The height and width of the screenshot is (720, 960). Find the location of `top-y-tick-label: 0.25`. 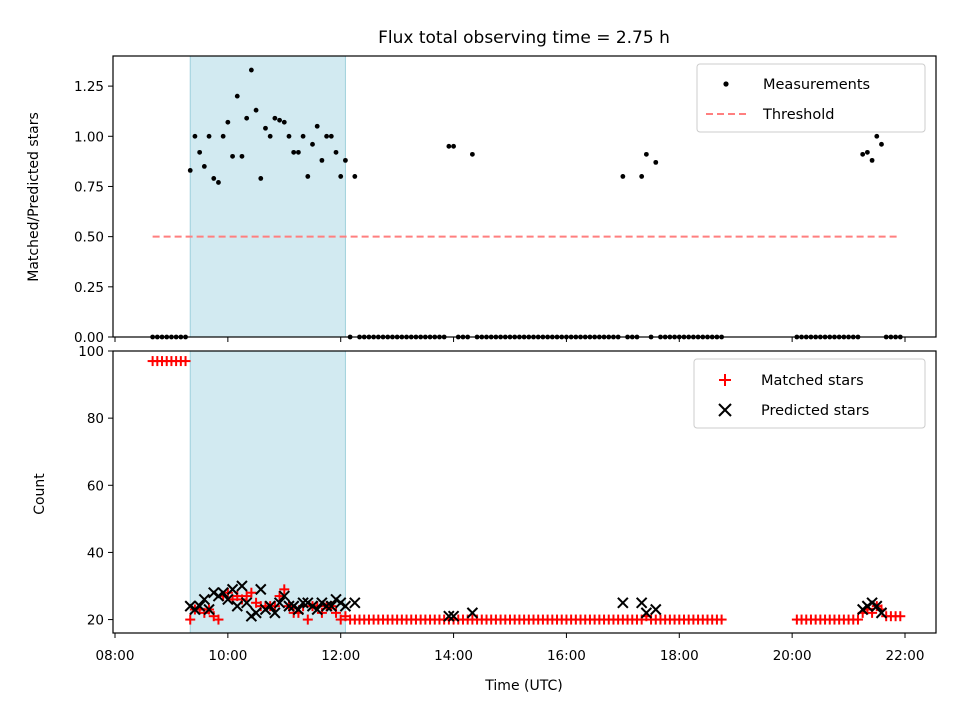

top-y-tick-label: 0.25 is located at coordinates (89, 288).